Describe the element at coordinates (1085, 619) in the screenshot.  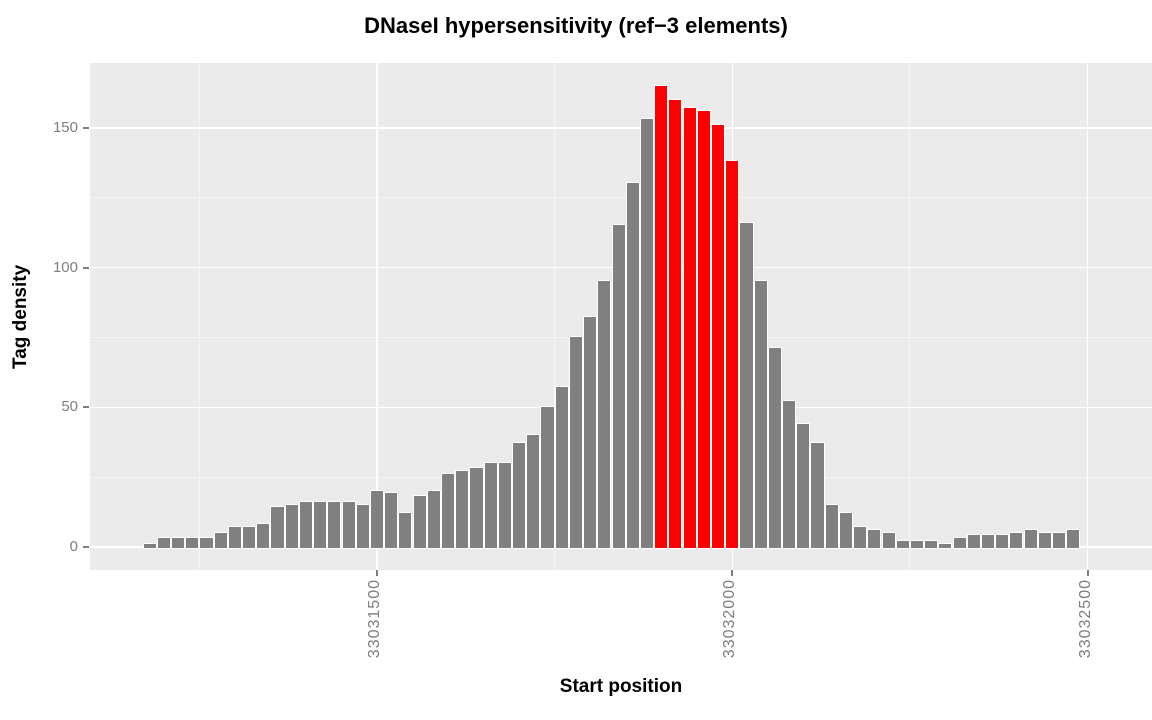
I see `x-tick-label: 33032500` at that location.